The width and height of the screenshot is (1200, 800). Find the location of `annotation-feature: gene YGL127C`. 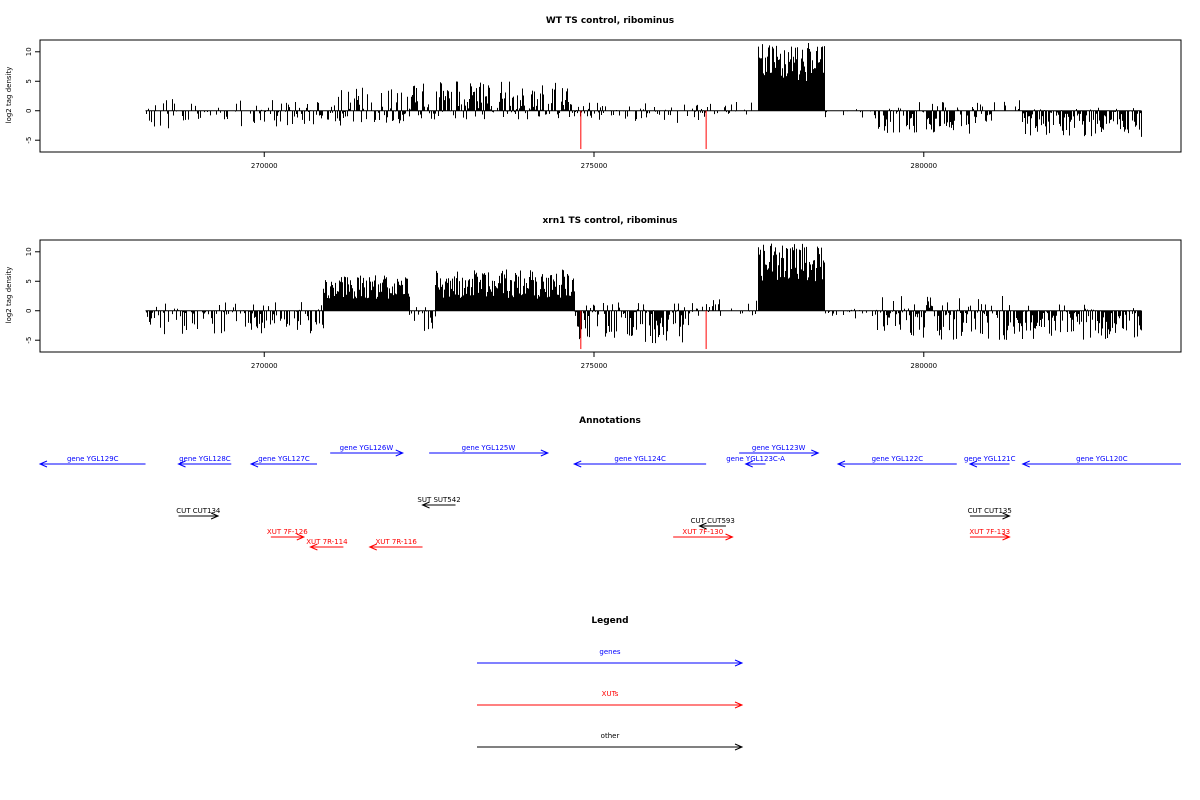

annotation-feature: gene YGL127C is located at coordinates (283, 461).